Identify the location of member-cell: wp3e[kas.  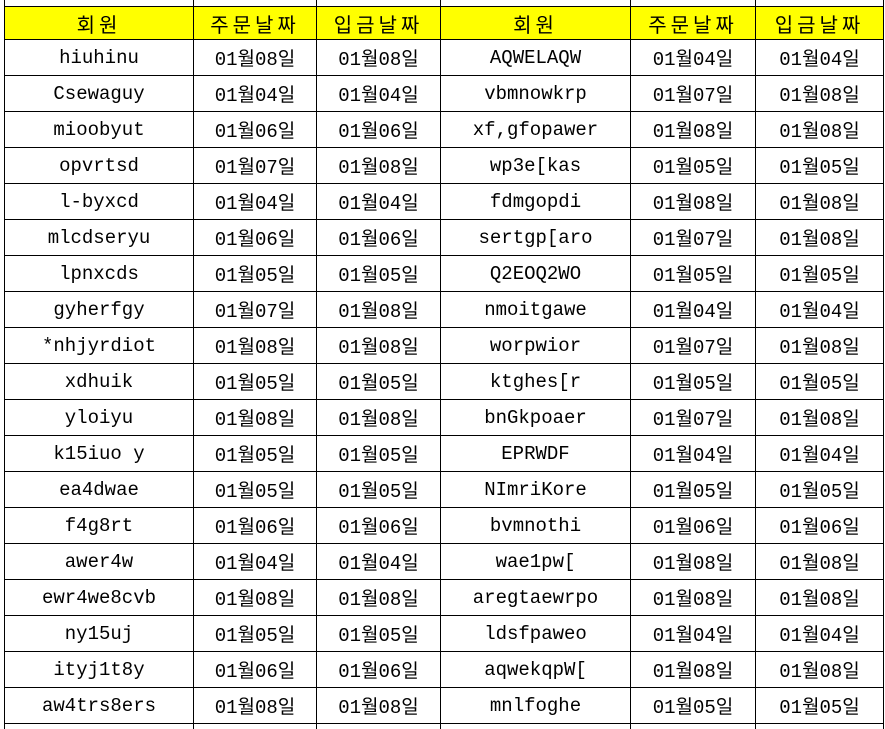
(536, 166).